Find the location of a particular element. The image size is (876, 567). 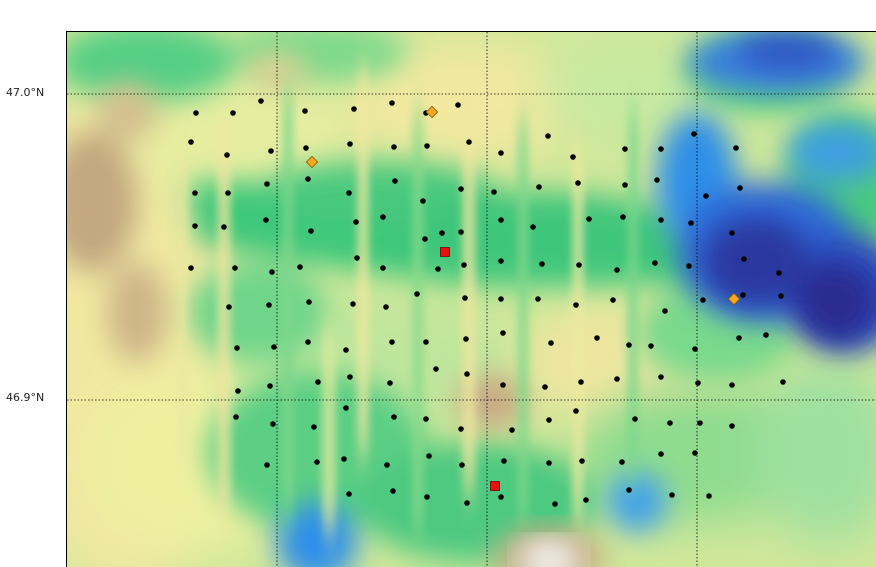

square-marker is located at coordinates (445, 252).